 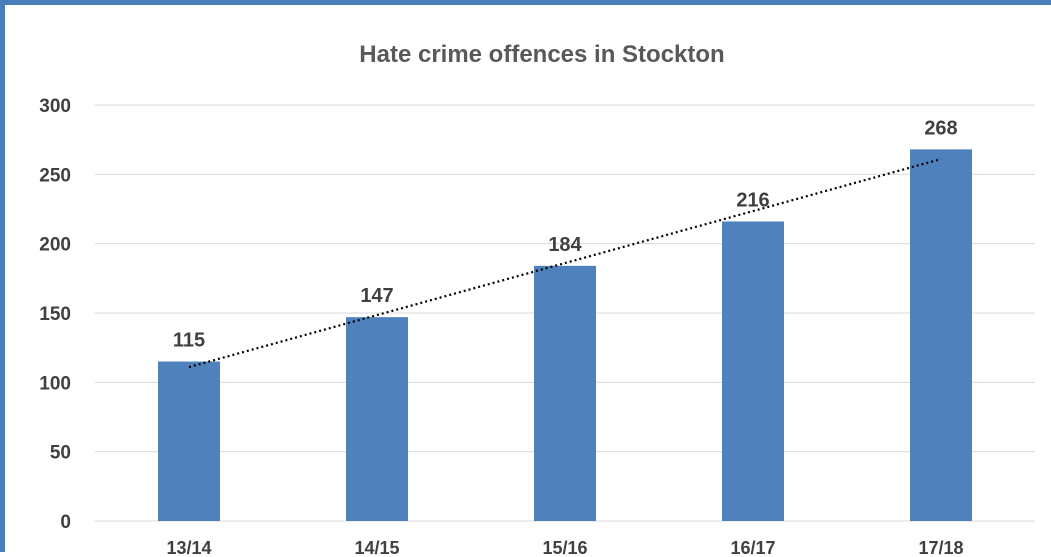 I want to click on x-tick-label: 17/18, so click(x=940, y=547).